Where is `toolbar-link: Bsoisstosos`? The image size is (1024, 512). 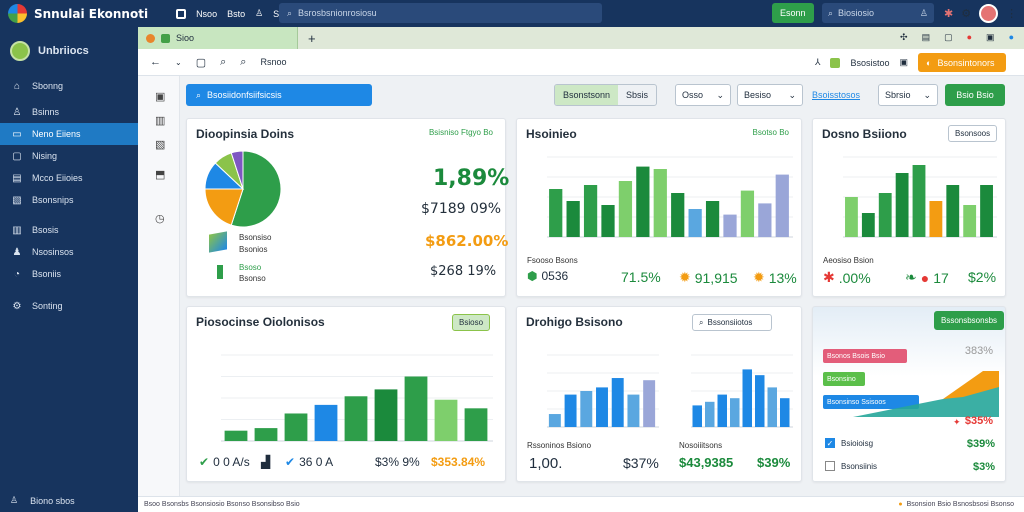 toolbar-link: Bsoisstosos is located at coordinates (836, 95).